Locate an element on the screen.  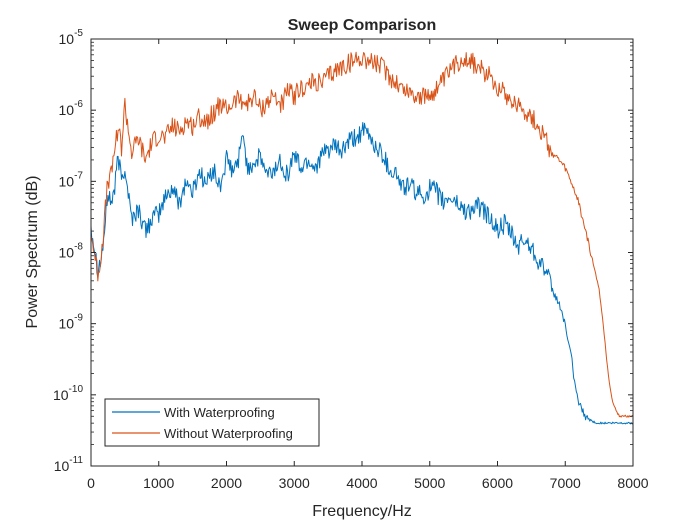
y-tick-label: 10⁻¹¹ is located at coordinates (69, 464).